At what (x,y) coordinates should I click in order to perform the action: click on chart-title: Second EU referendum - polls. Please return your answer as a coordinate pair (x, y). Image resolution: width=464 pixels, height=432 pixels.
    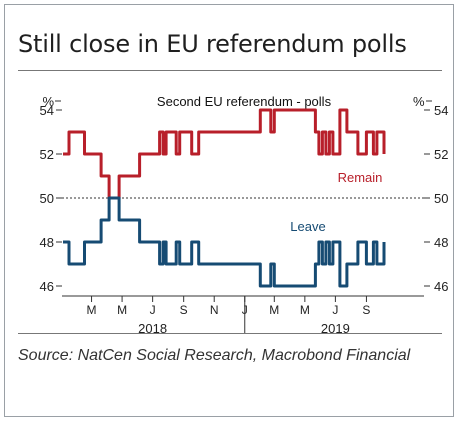
    Looking at the image, I should click on (244, 101).